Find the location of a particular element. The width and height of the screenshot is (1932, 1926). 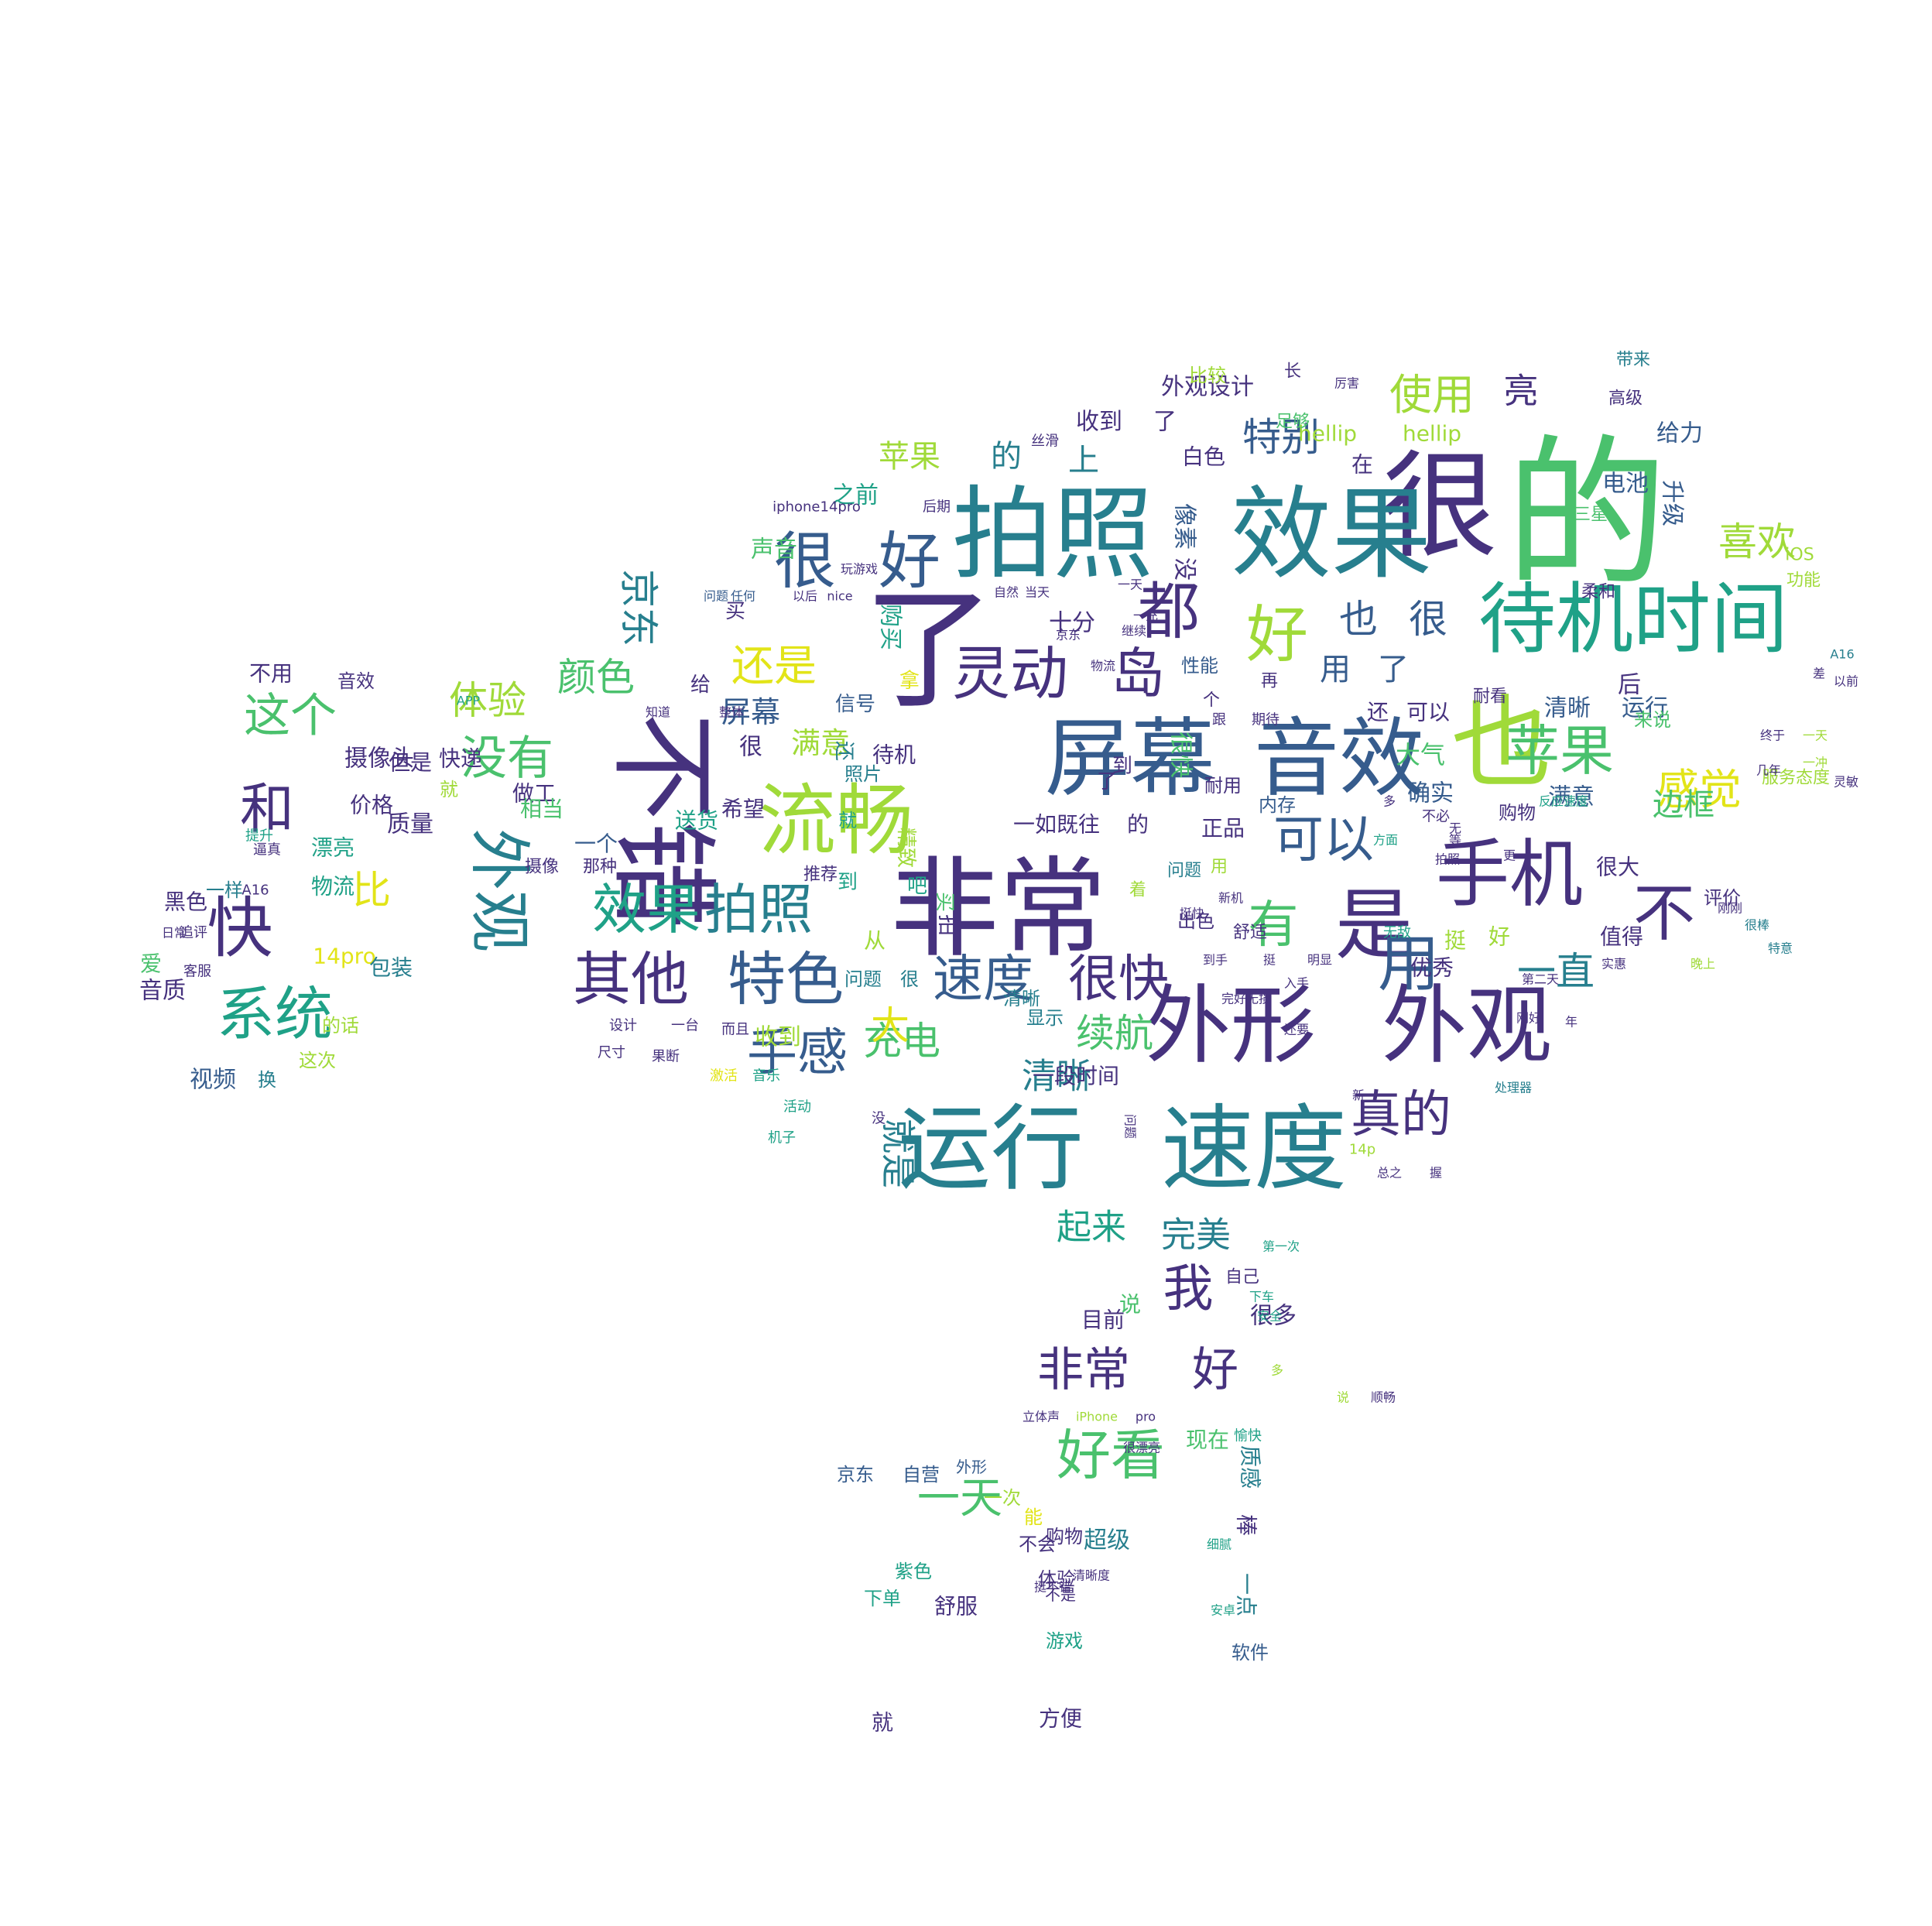

word-cloud-word: 整体 is located at coordinates (731, 712).